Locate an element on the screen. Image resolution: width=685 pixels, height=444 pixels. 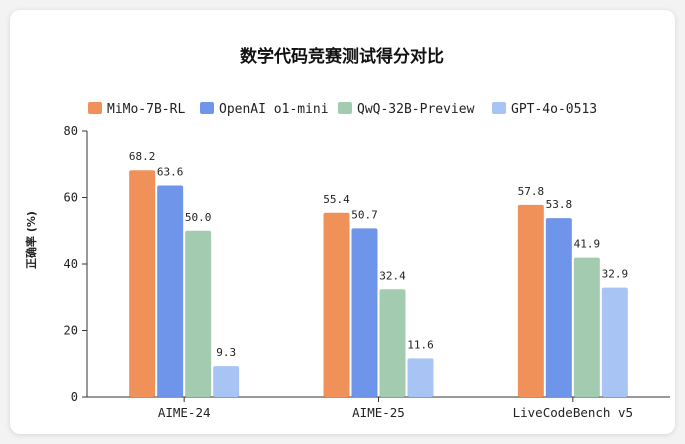
legend-label: QwQ-32B-Preview is located at coordinates (416, 109).